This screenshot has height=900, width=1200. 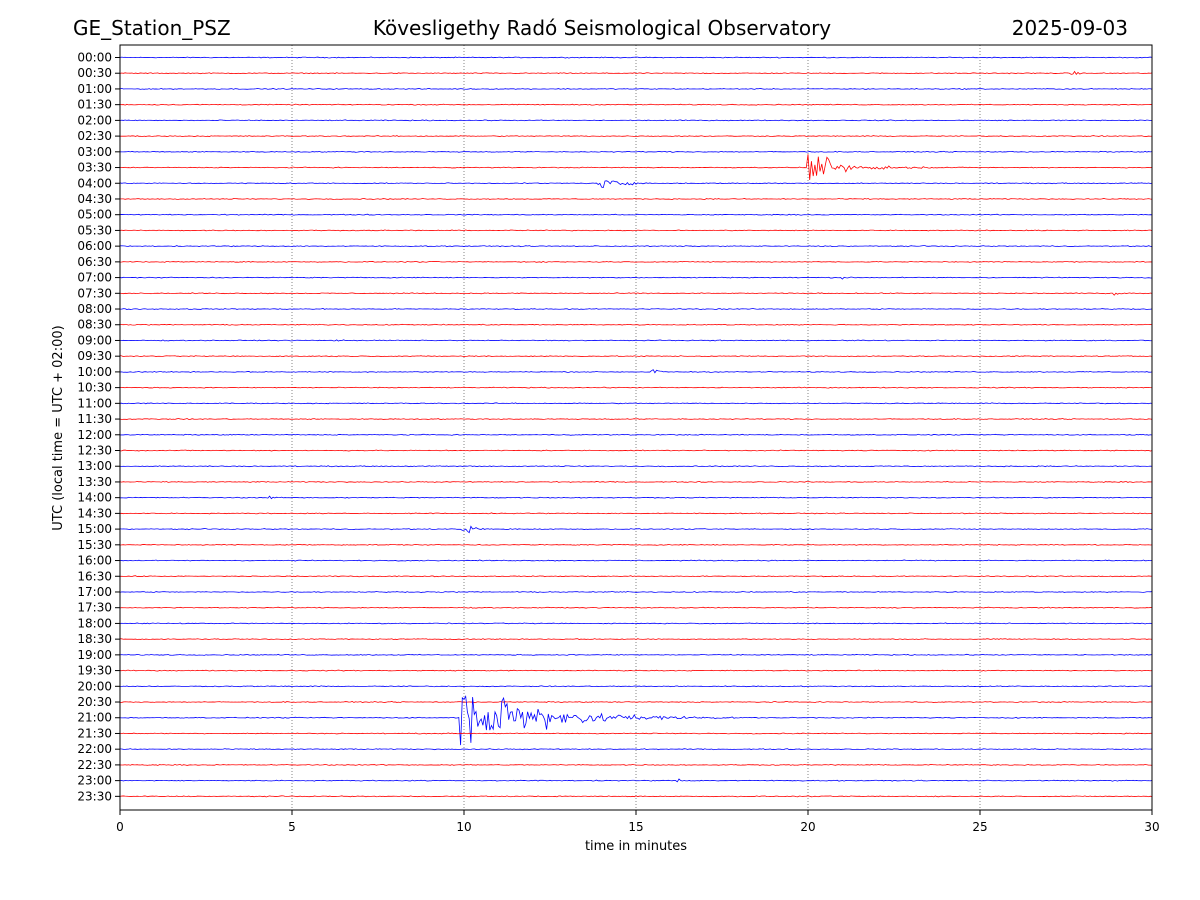 I want to click on y-tick-label: 00:00, so click(x=94, y=58).